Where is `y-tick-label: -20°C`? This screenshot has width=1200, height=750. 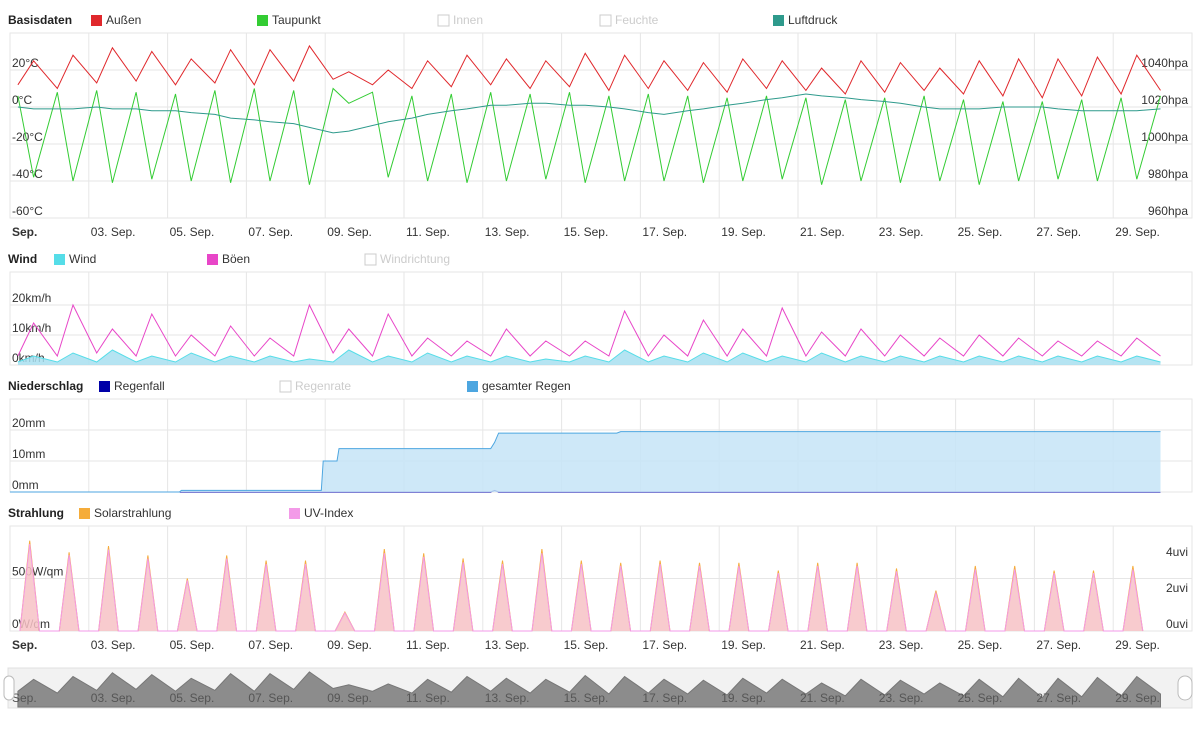 y-tick-label: -20°C is located at coordinates (27, 137).